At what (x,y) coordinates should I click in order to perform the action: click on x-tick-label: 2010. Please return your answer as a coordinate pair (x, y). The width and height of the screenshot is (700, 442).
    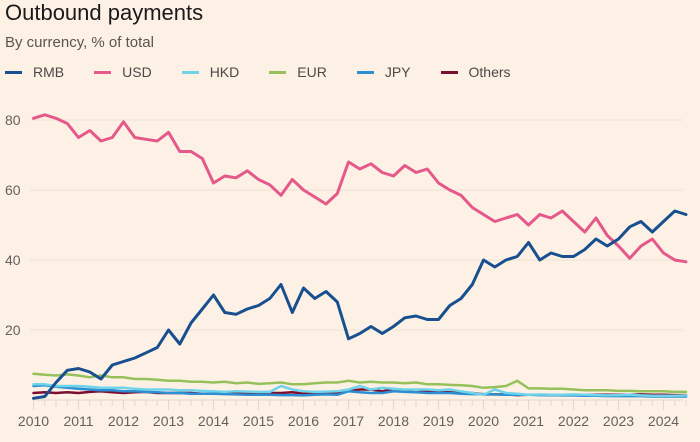
    Looking at the image, I should click on (33, 421).